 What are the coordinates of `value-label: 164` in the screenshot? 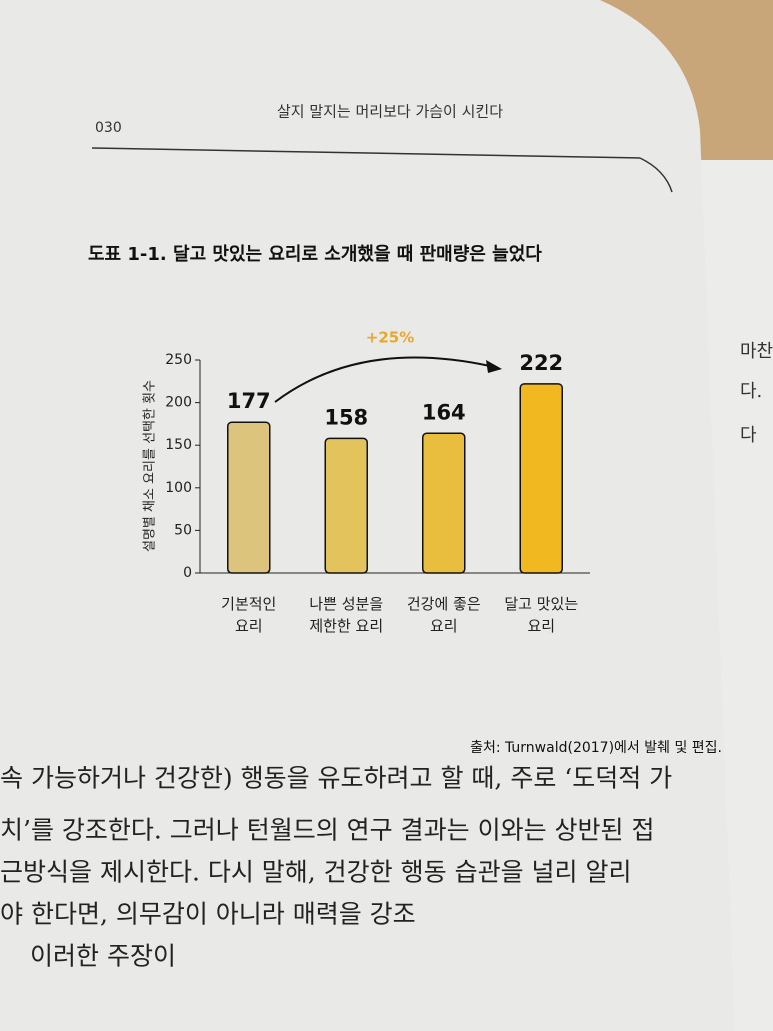 It's located at (444, 412).